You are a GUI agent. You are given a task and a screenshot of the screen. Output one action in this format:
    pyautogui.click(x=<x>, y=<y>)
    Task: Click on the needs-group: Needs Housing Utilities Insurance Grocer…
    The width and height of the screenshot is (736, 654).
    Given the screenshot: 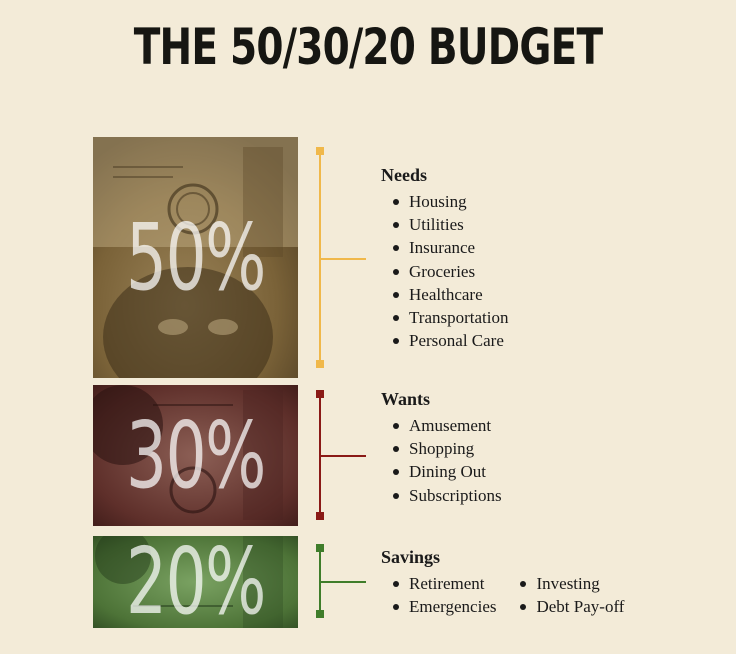 What is the action you would take?
    pyautogui.click(x=445, y=258)
    